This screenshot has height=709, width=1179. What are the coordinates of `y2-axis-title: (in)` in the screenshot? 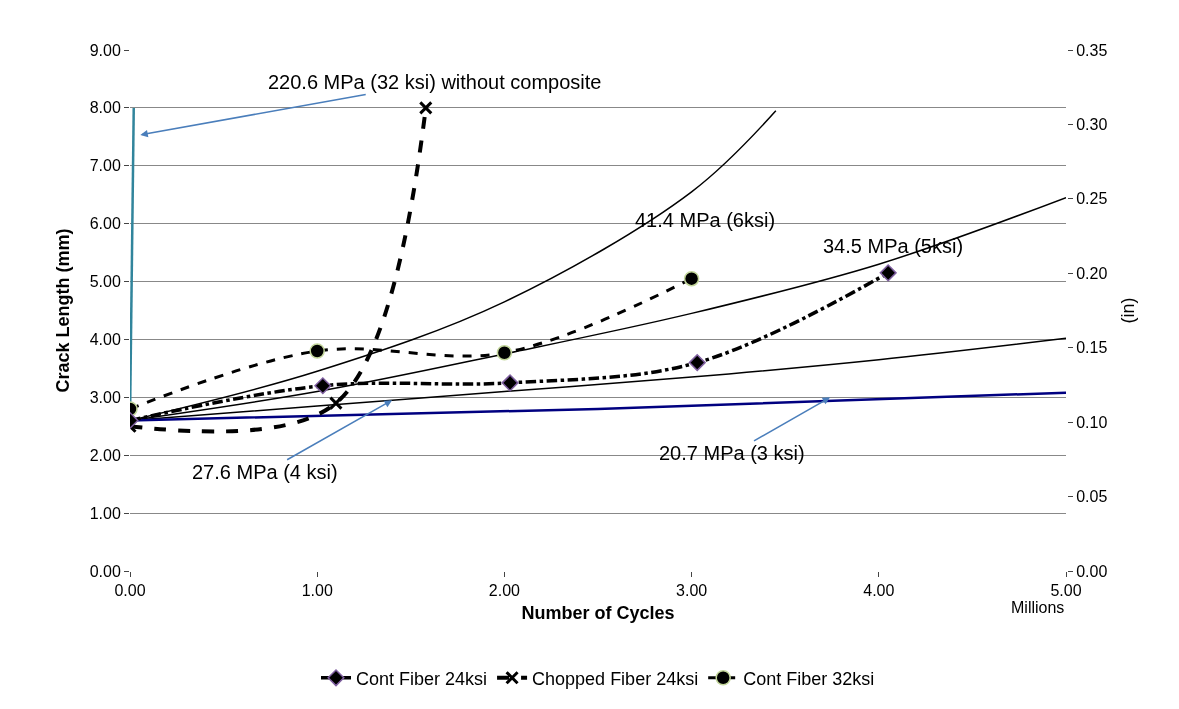 It's located at (1128, 310).